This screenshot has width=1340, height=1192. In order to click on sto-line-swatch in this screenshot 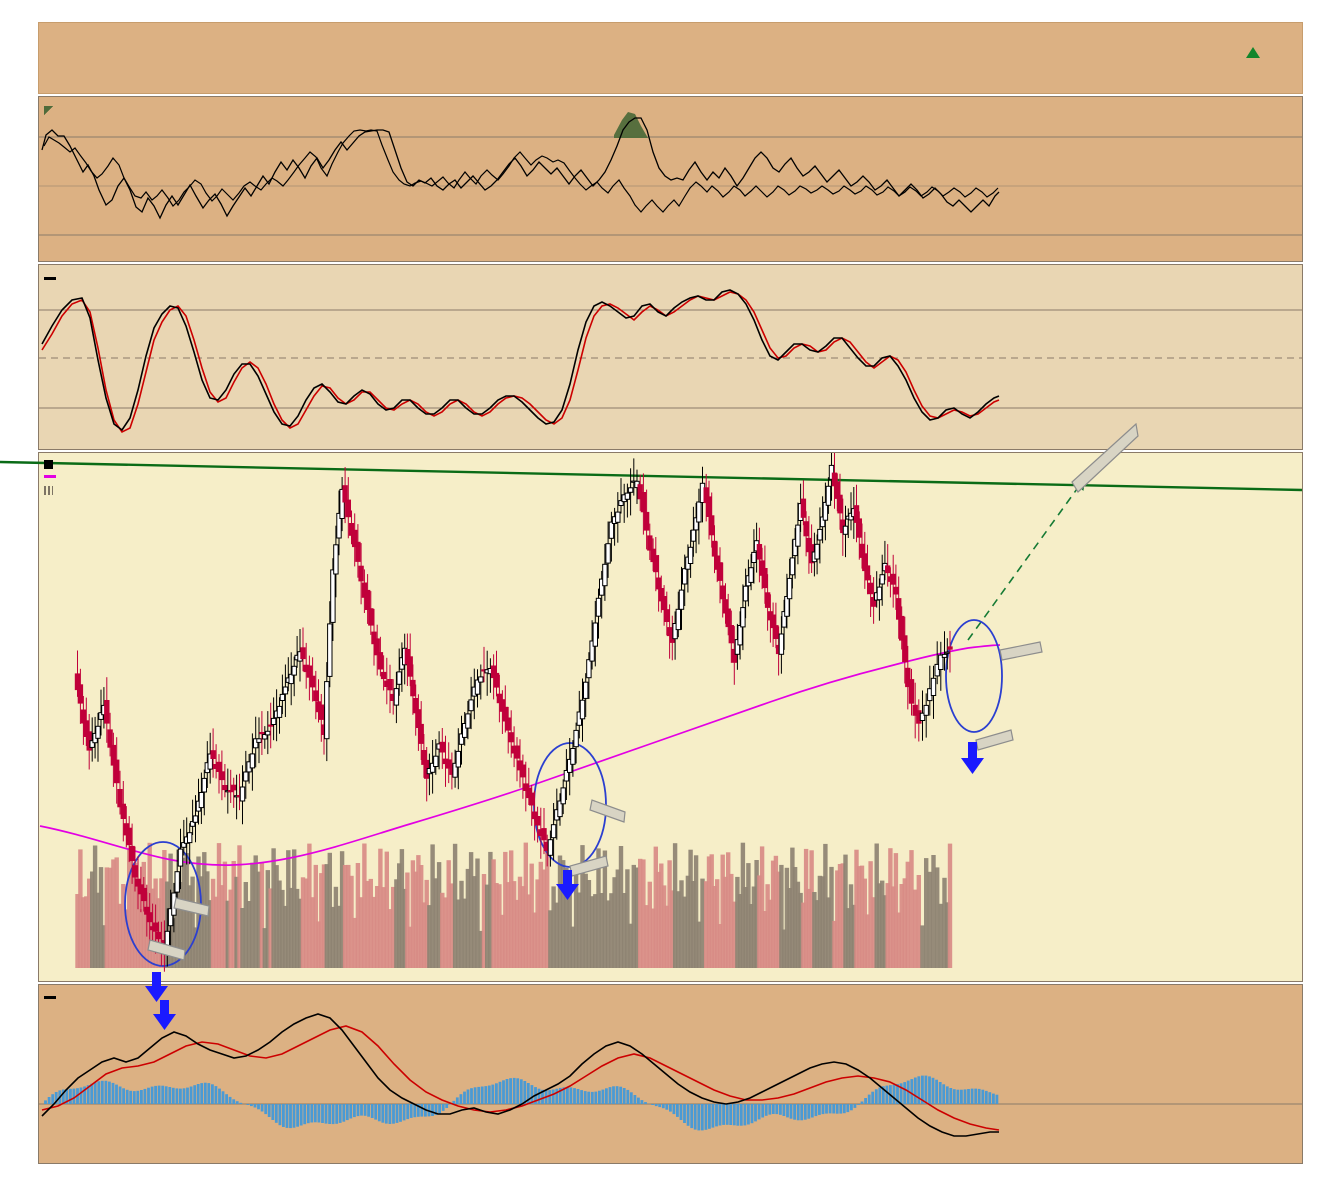, I will do `click(50, 278)`.